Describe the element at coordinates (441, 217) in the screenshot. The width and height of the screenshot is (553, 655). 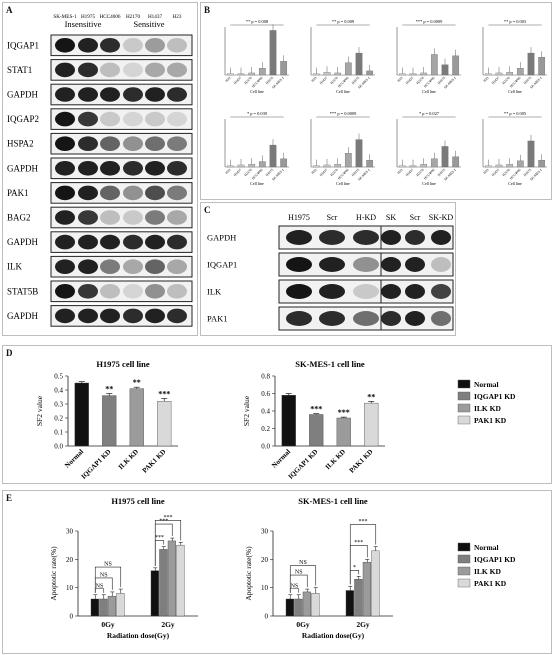
I see `blot-c-right-col: SK-KD` at that location.